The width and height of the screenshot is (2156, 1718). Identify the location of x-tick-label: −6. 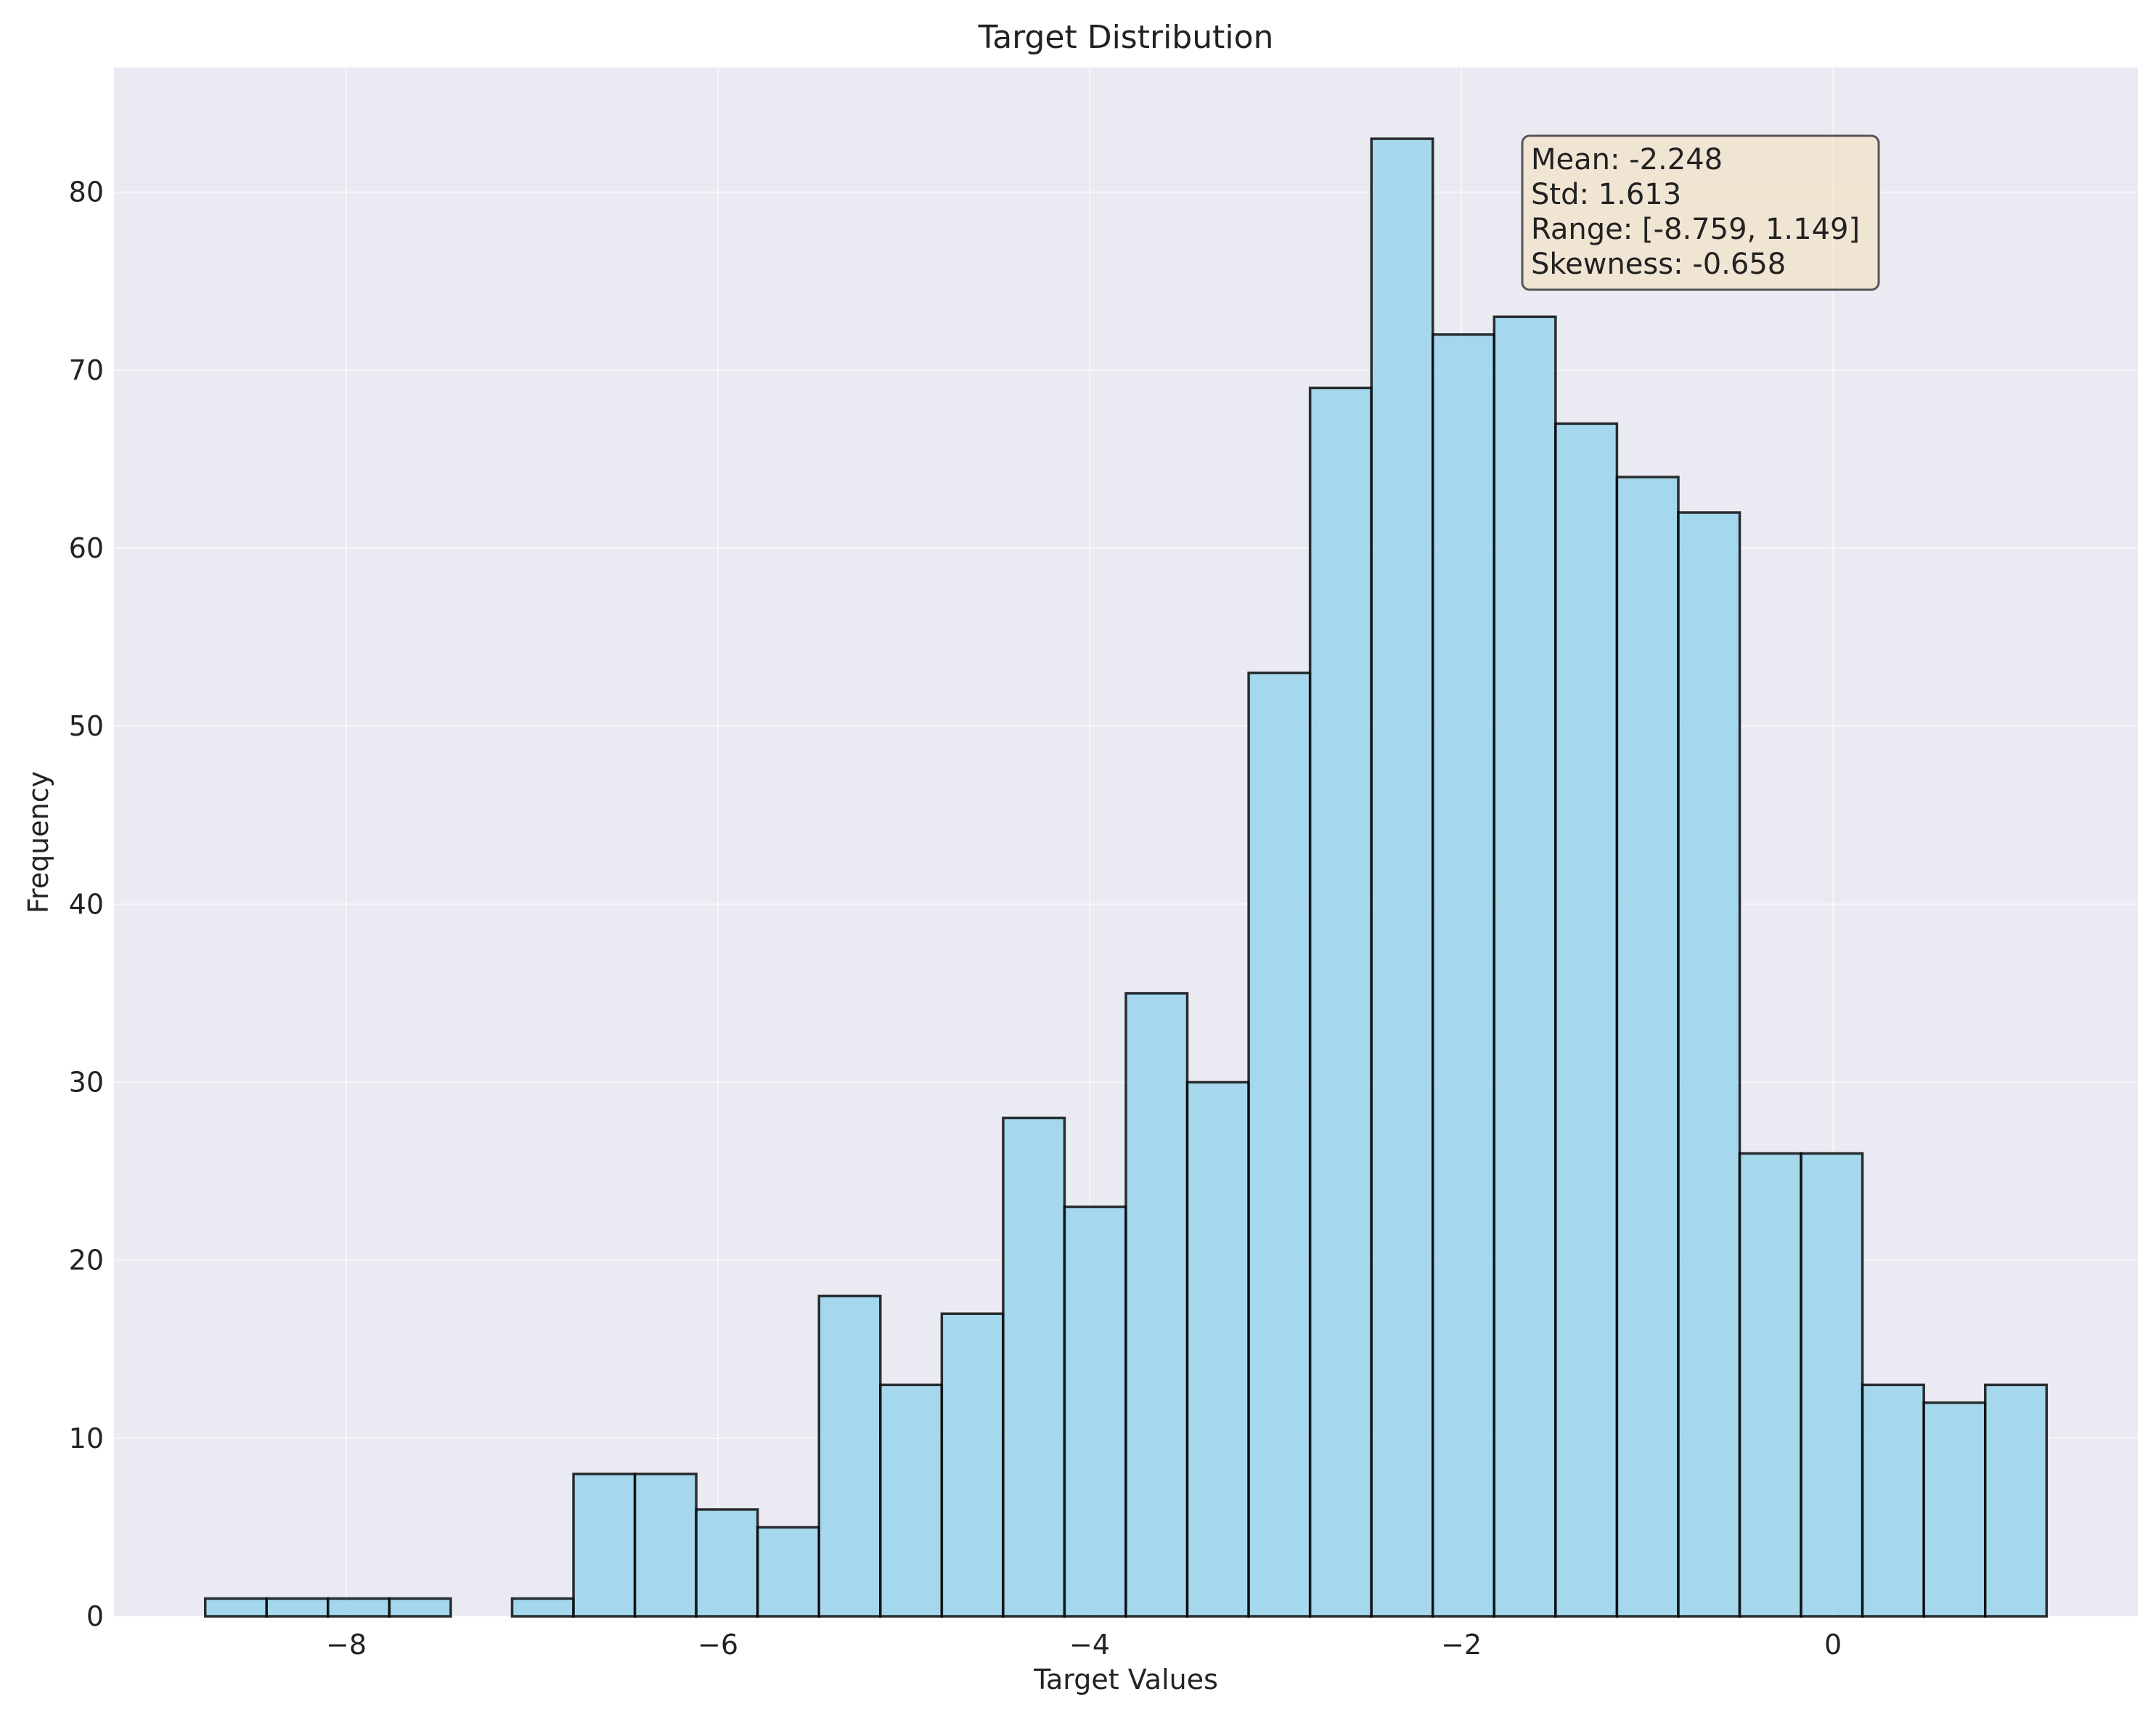
(718, 1645).